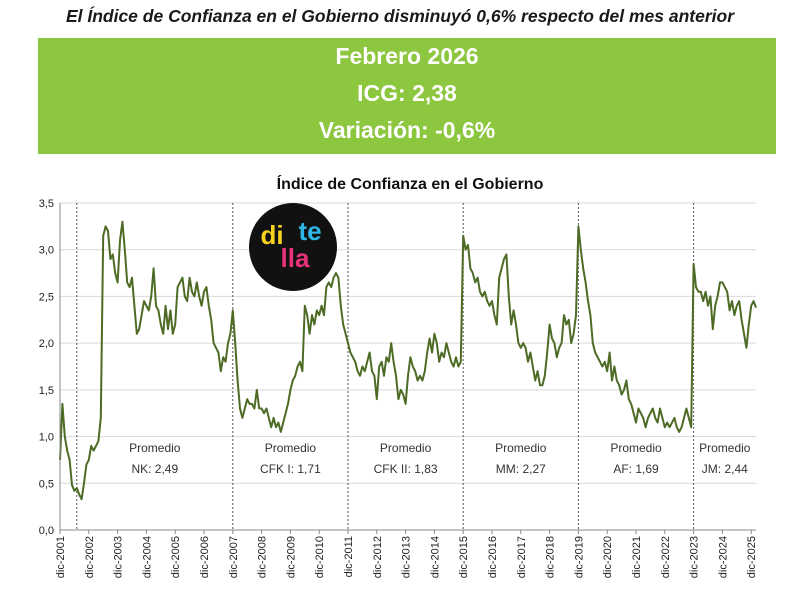 This screenshot has width=800, height=602. What do you see at coordinates (46, 531) in the screenshot?
I see `y-tick-label: 0,0` at bounding box center [46, 531].